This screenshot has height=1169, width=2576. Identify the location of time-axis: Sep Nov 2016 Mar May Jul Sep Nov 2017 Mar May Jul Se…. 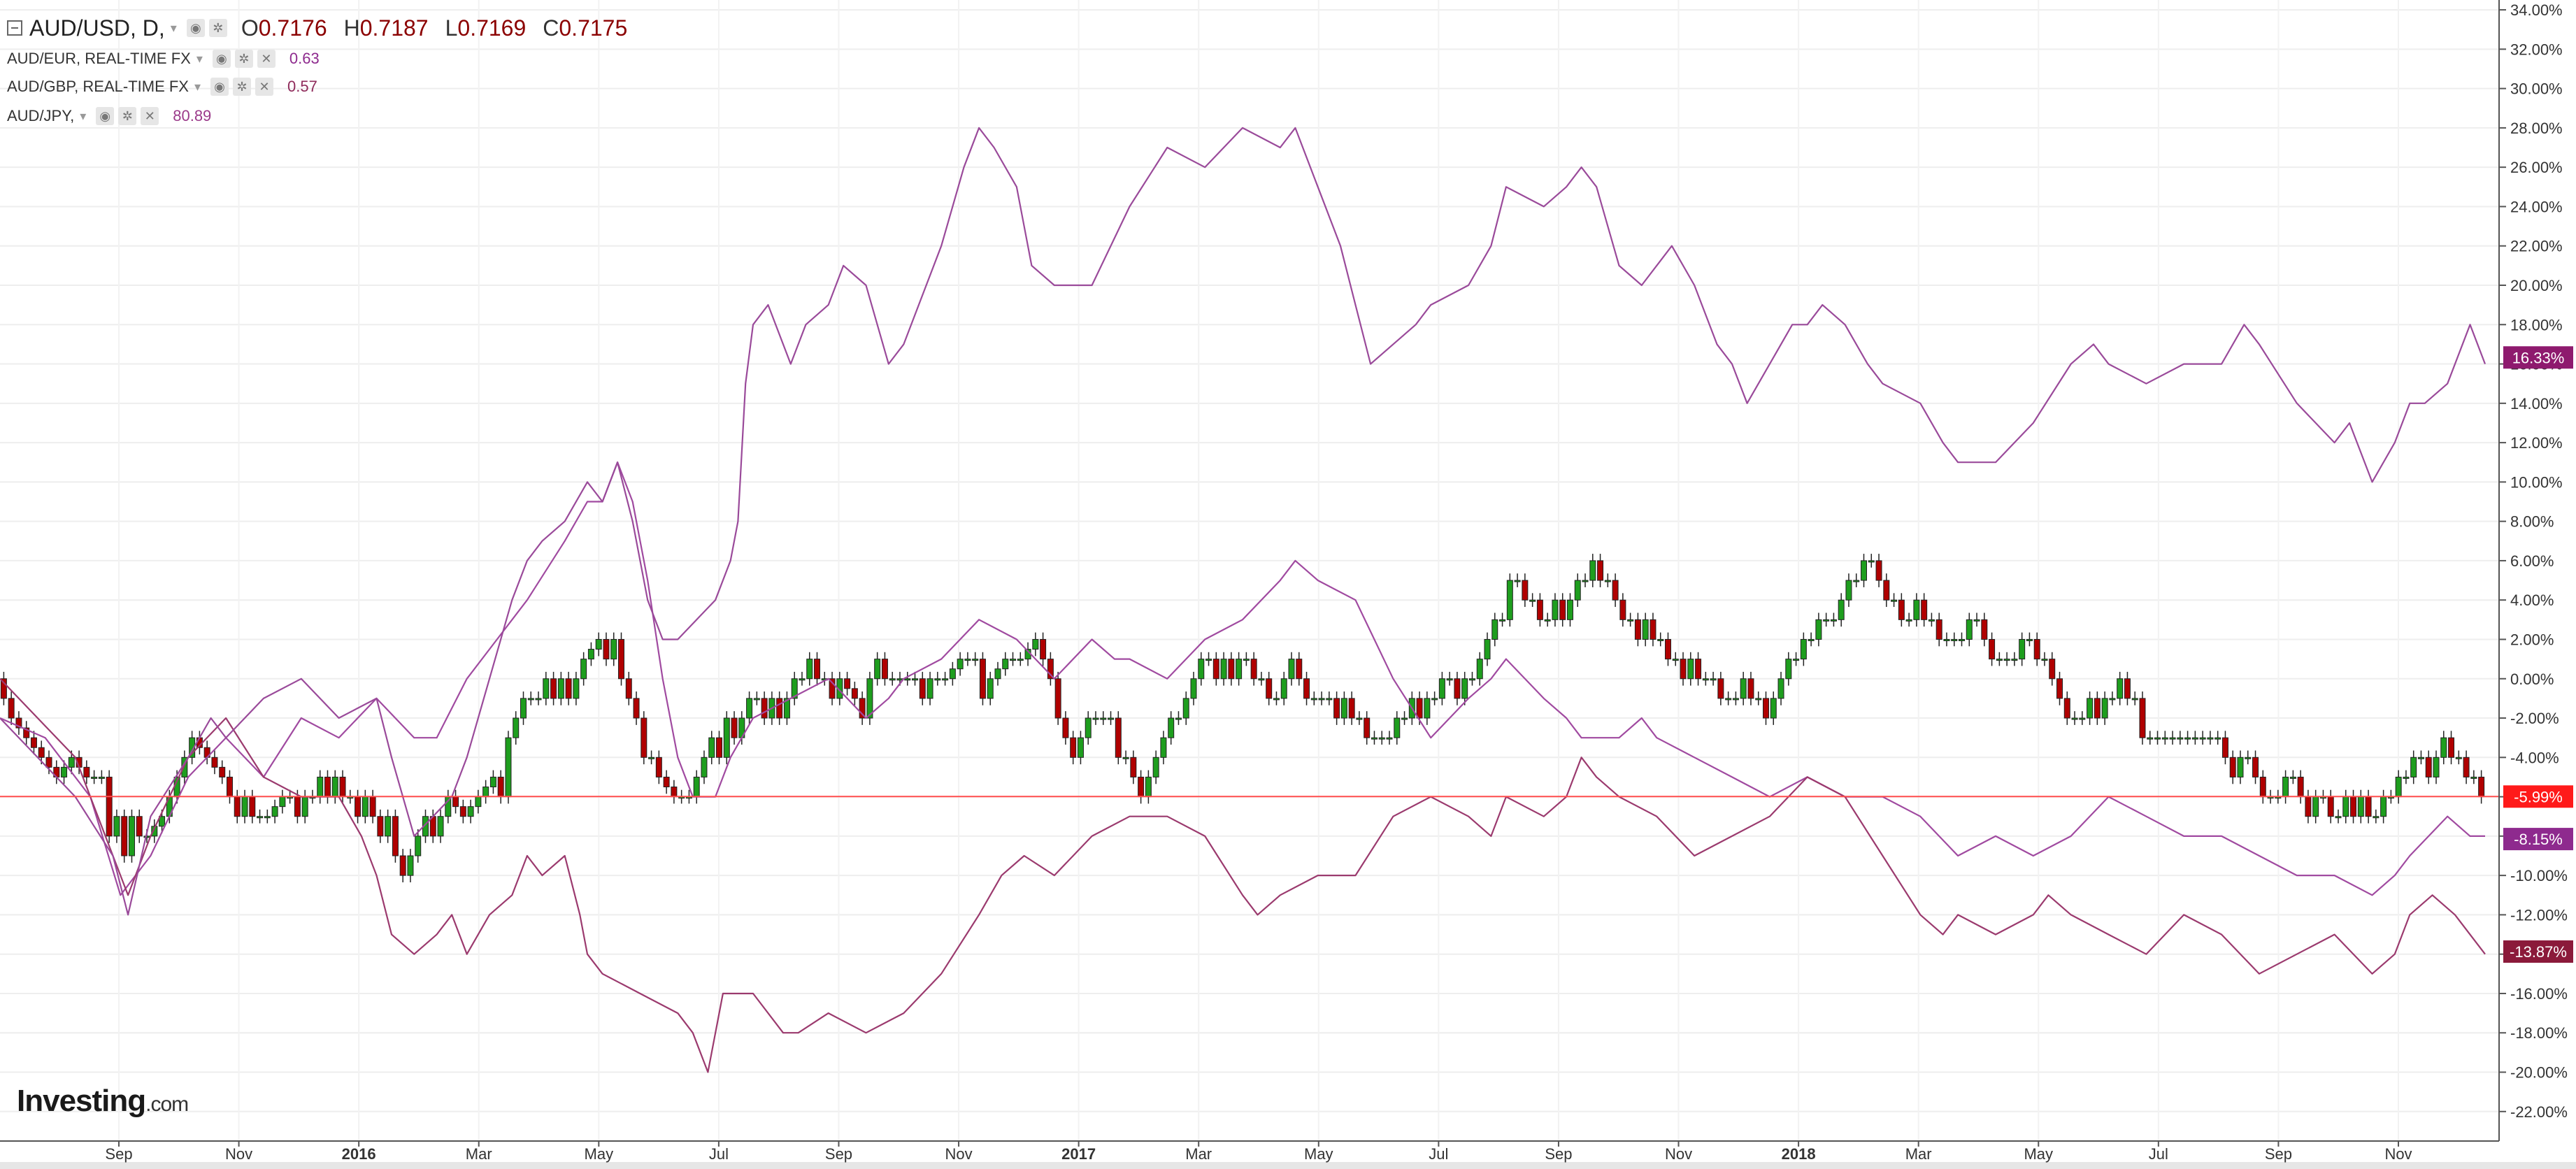
(1288, 1154).